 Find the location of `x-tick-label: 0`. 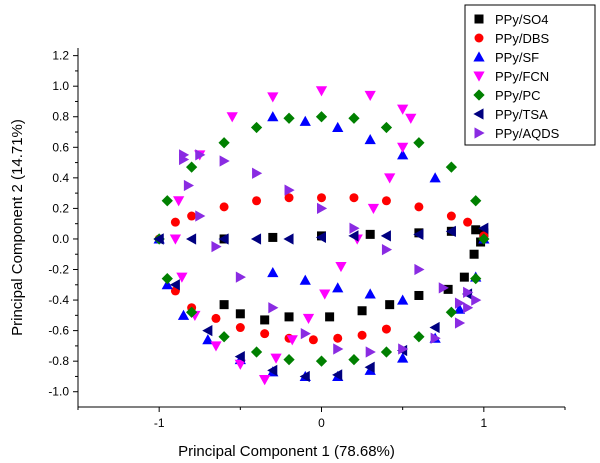

x-tick-label: 0 is located at coordinates (321, 423).